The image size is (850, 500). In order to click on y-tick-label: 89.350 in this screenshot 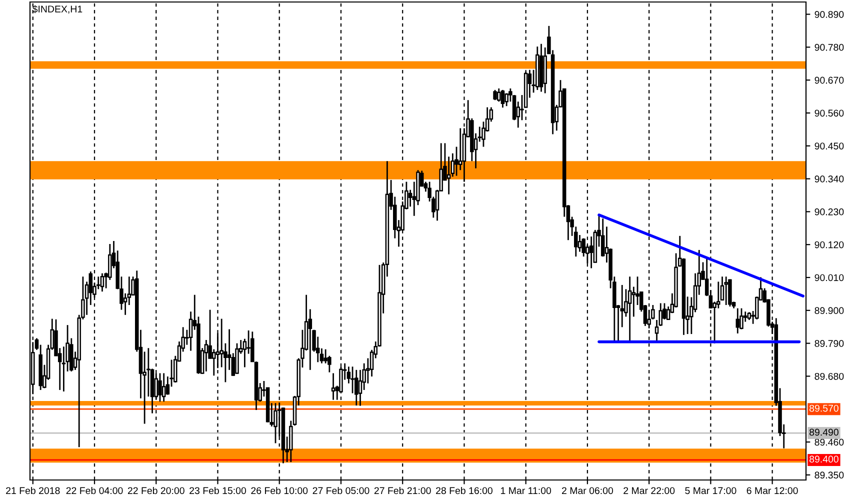, I will do `click(829, 475)`.